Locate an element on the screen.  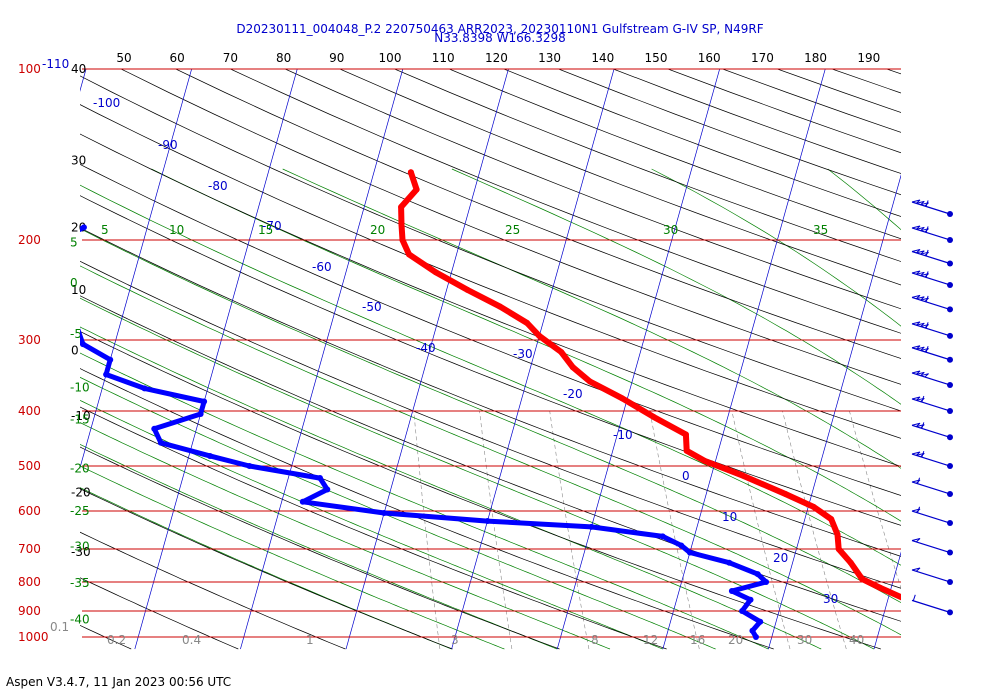
isotherm-label: 30 is located at coordinates (830, 599).